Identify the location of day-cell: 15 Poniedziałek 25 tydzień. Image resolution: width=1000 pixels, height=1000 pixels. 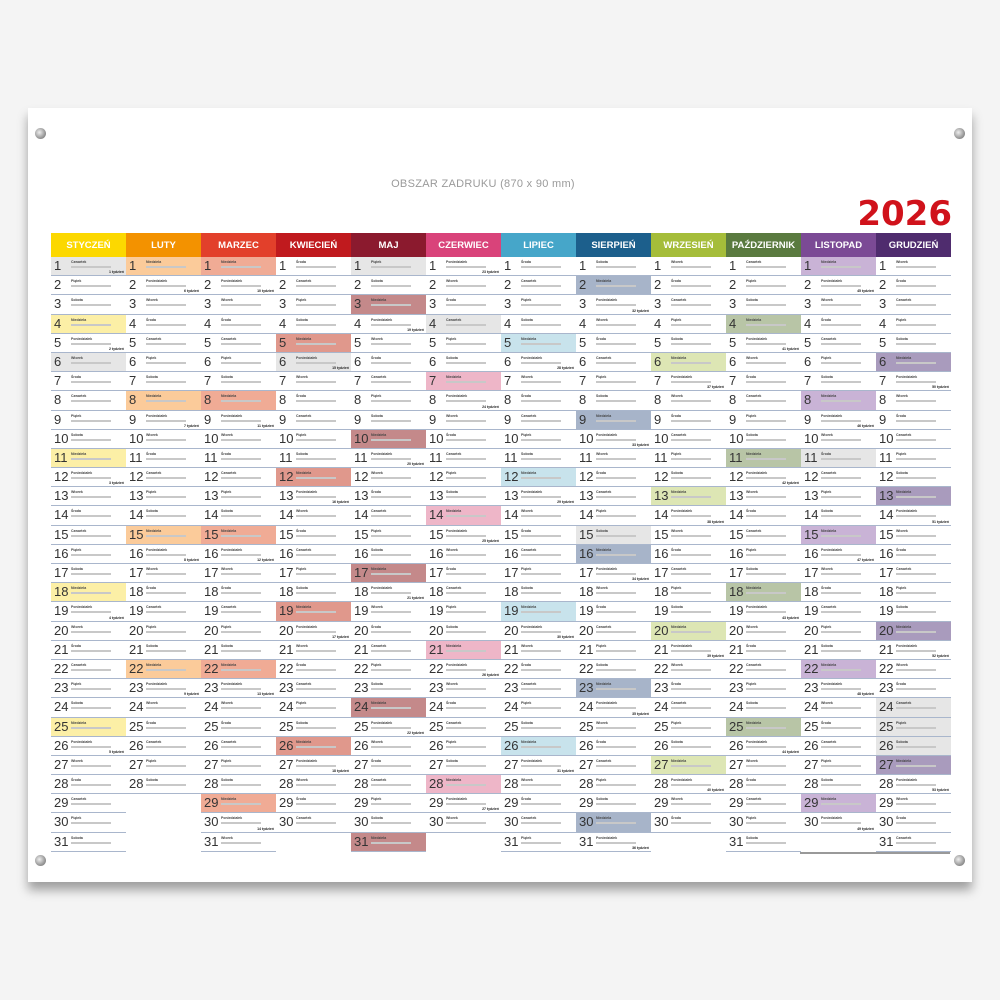
(463, 535).